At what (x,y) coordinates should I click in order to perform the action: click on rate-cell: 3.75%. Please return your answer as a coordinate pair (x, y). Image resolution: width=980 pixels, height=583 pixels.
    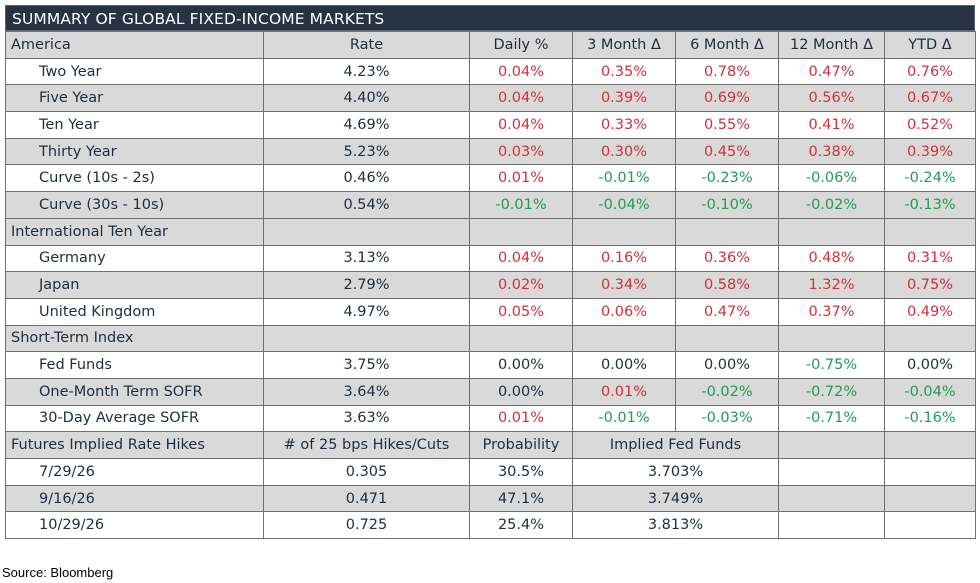
    Looking at the image, I should click on (366, 365).